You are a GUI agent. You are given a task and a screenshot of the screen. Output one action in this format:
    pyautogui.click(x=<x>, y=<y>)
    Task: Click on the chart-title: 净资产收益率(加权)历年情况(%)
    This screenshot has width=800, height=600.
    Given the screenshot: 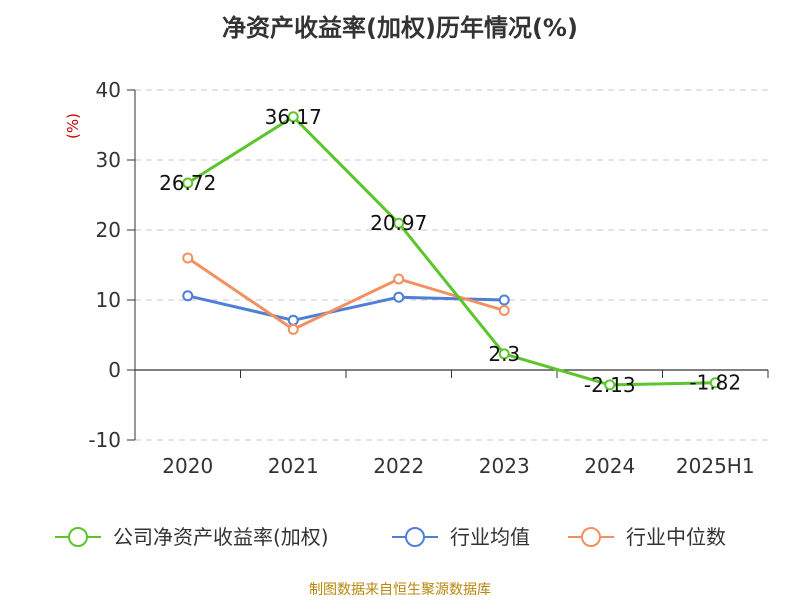 What is the action you would take?
    pyautogui.click(x=400, y=28)
    